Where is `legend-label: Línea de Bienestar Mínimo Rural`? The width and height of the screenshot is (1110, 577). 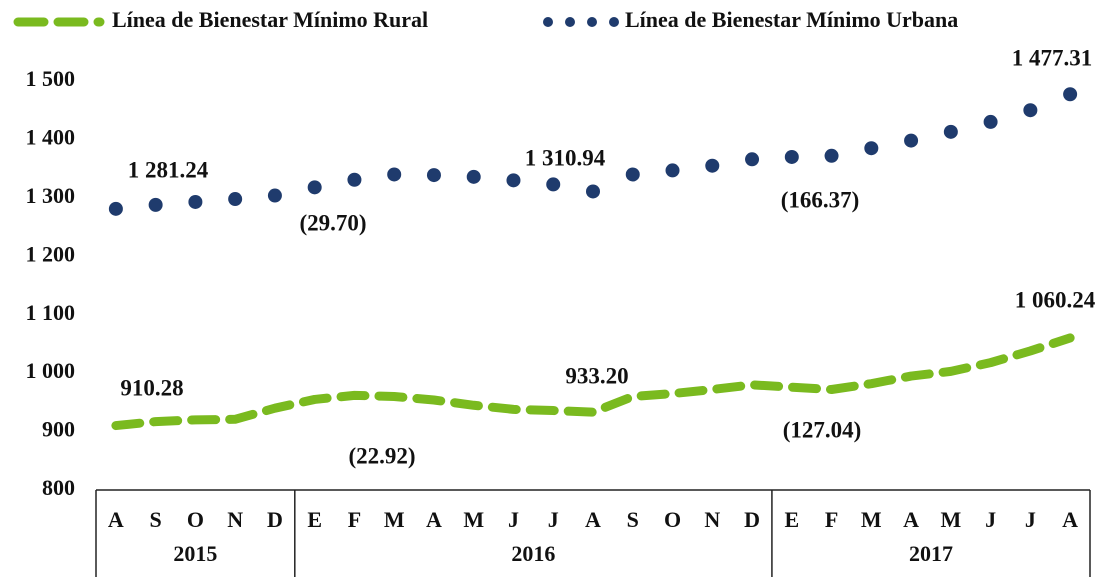 legend-label: Línea de Bienestar Mínimo Rural is located at coordinates (270, 19).